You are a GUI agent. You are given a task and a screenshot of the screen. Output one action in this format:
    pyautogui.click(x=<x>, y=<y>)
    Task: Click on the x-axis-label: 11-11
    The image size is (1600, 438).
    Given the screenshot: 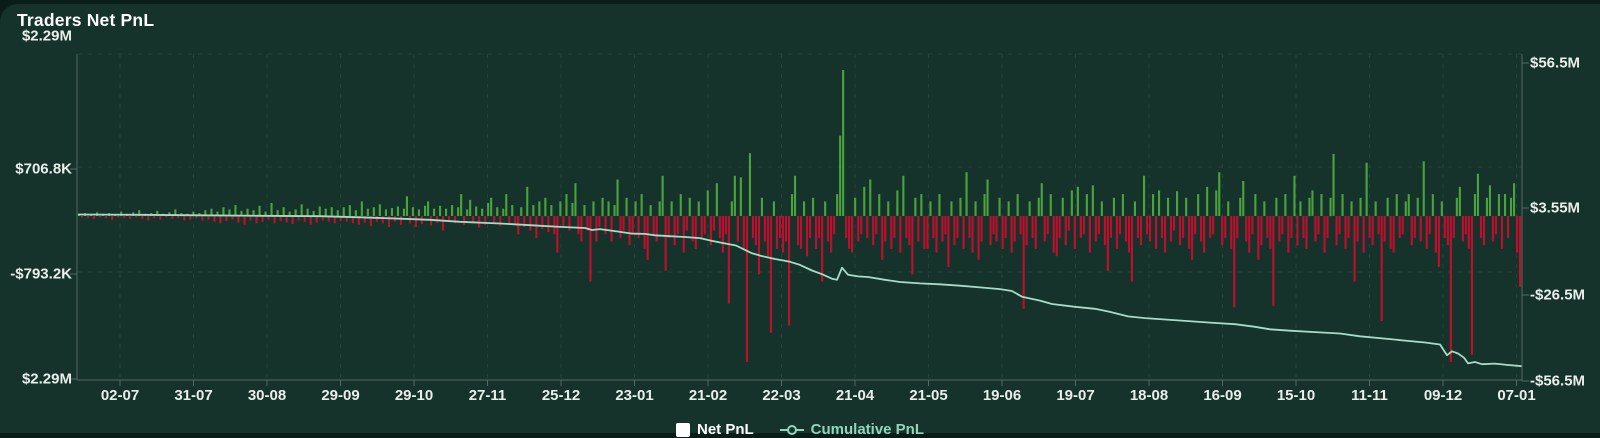 What is the action you would take?
    pyautogui.click(x=1370, y=395)
    